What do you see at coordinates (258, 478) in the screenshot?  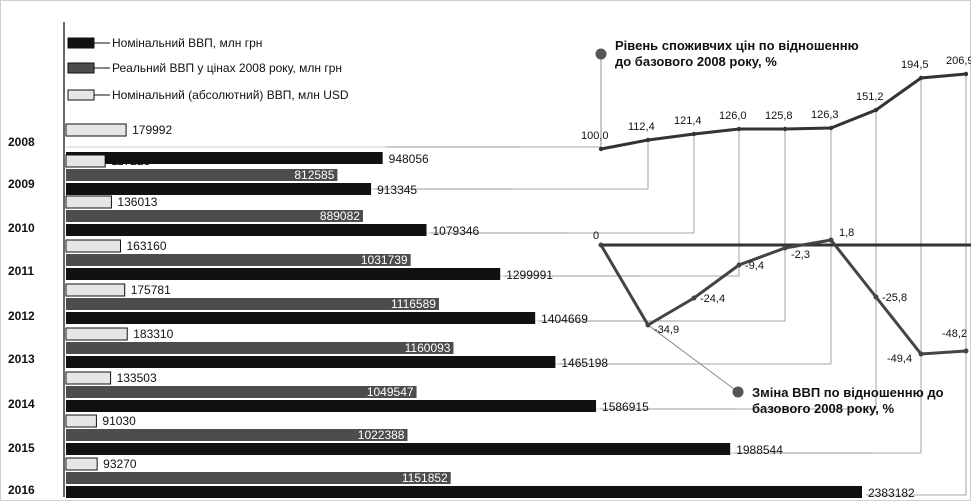 I see `bar-real-uah-2016` at bounding box center [258, 478].